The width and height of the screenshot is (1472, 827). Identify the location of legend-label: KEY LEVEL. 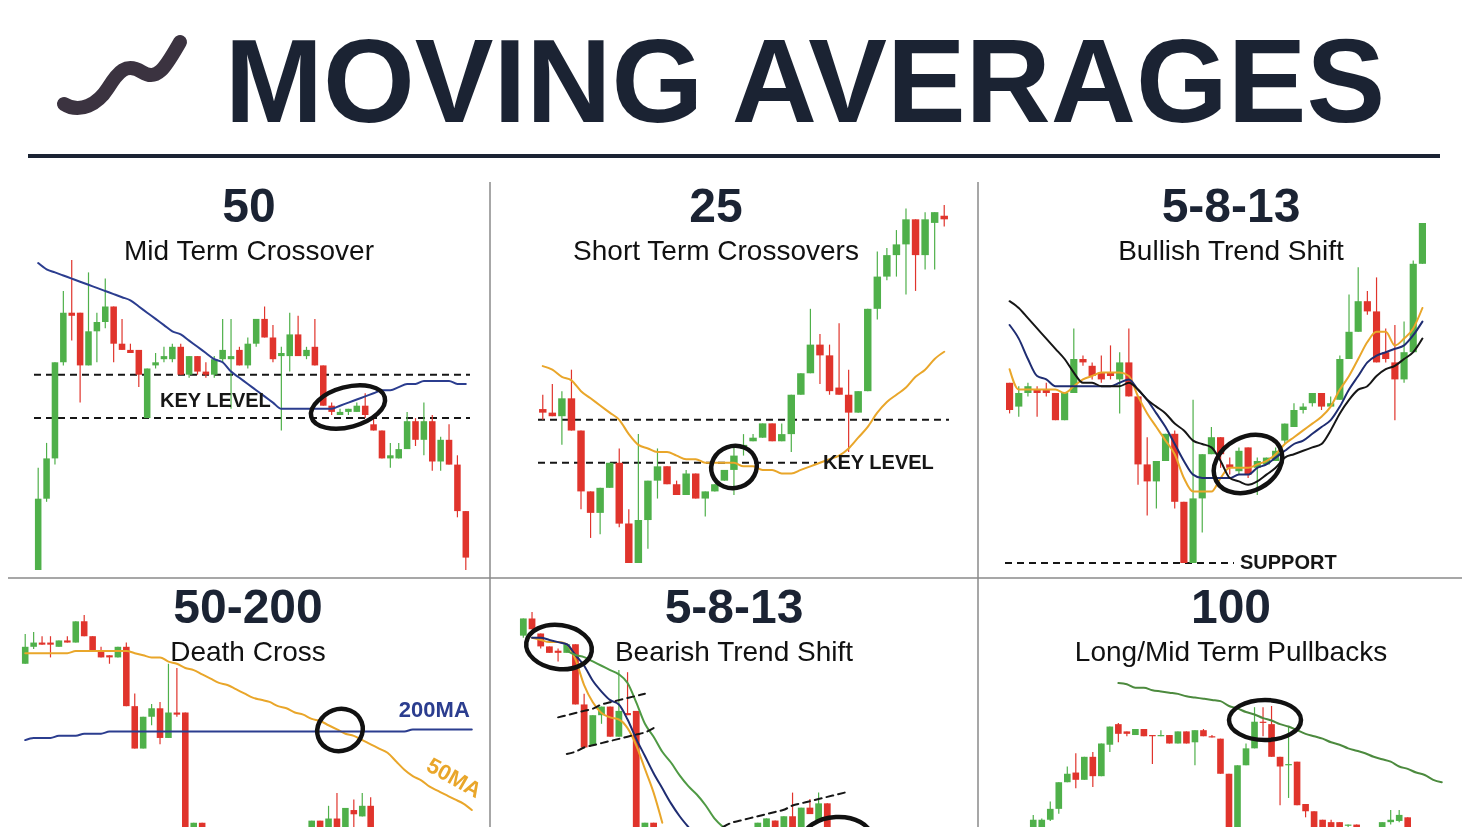
(215, 400).